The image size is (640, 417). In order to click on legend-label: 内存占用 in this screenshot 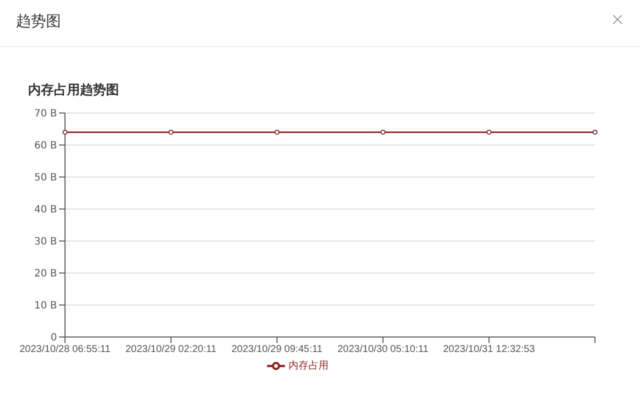, I will do `click(308, 366)`.